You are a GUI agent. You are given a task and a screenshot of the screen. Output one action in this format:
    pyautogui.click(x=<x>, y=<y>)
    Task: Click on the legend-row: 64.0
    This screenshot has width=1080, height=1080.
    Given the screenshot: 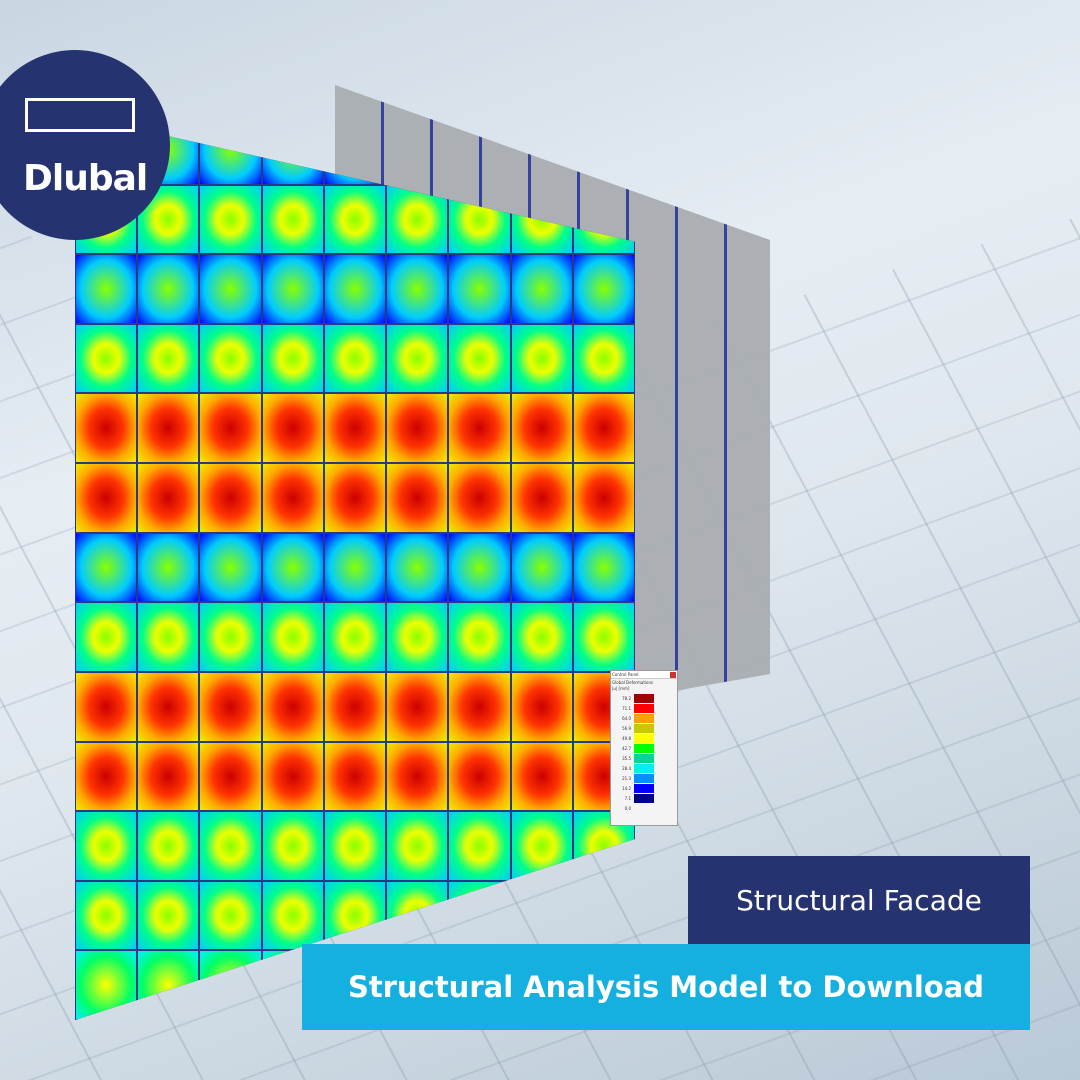 What is the action you would take?
    pyautogui.click(x=634, y=718)
    